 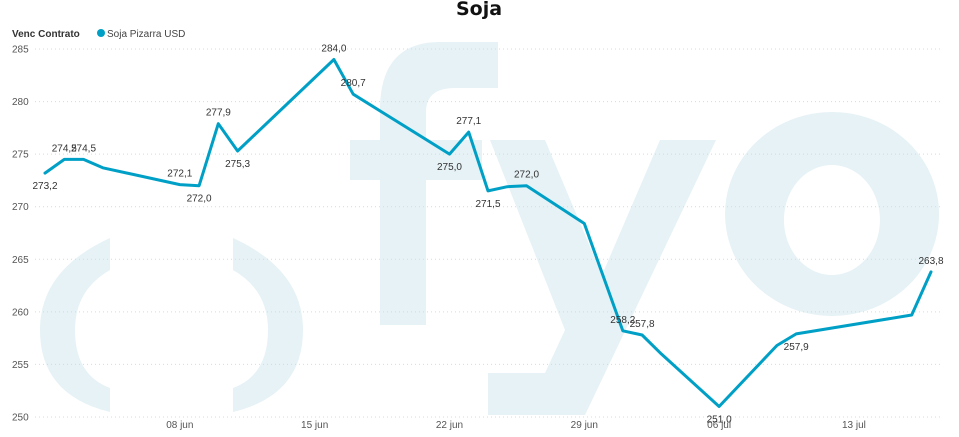 What do you see at coordinates (468, 121) in the screenshot?
I see `data-label: 277,1` at bounding box center [468, 121].